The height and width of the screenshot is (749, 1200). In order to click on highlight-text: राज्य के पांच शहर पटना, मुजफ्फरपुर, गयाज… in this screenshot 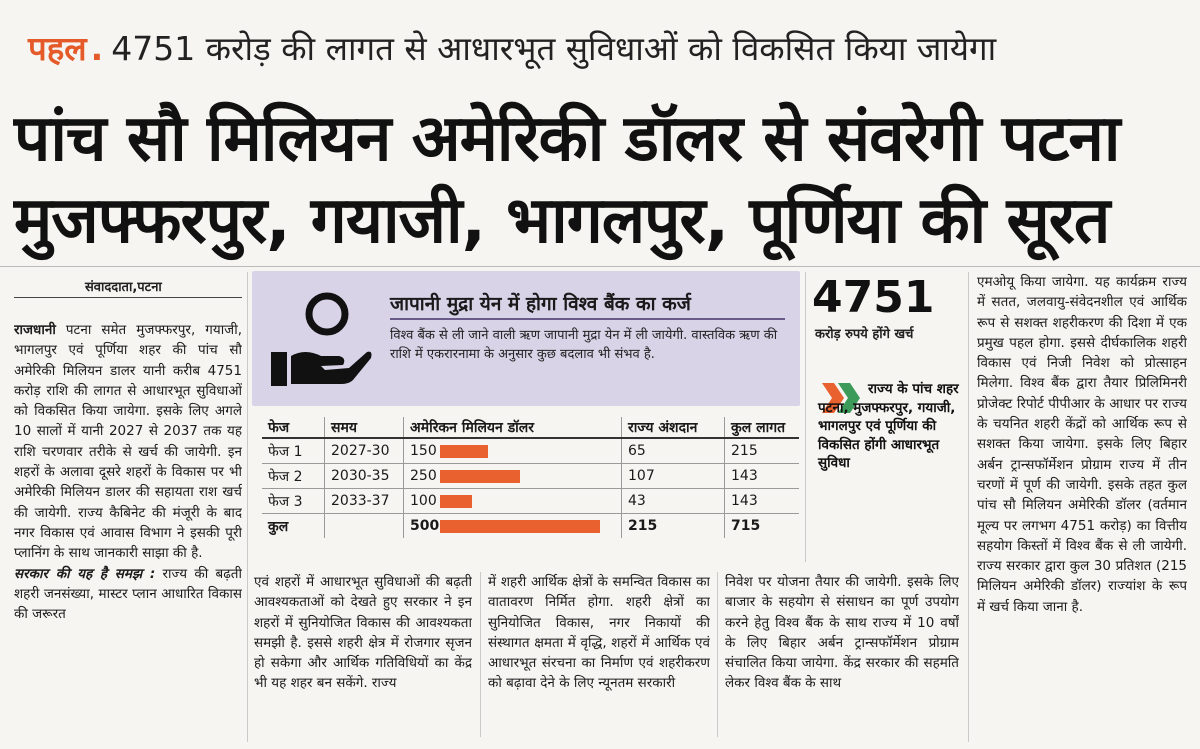, I will do `click(888, 426)`.